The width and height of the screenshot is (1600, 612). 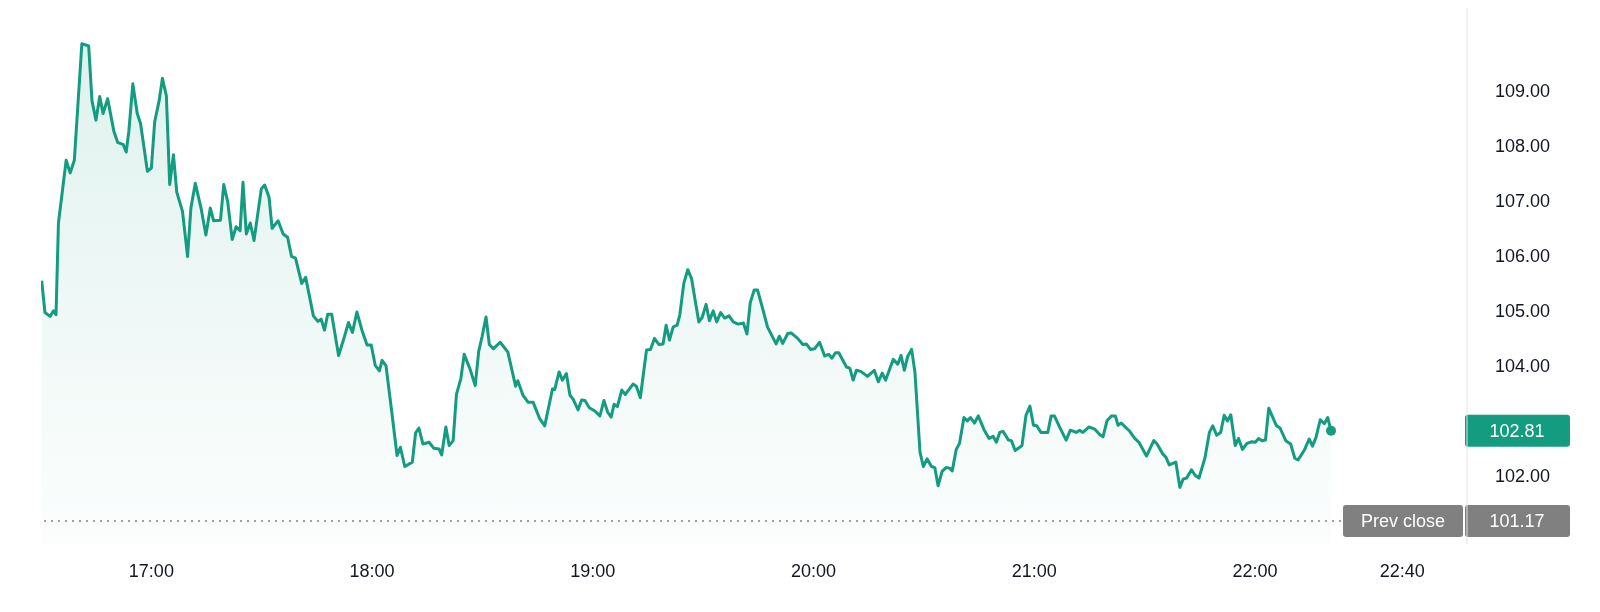 I want to click on y-tick-label: 104.00, so click(x=1523, y=365).